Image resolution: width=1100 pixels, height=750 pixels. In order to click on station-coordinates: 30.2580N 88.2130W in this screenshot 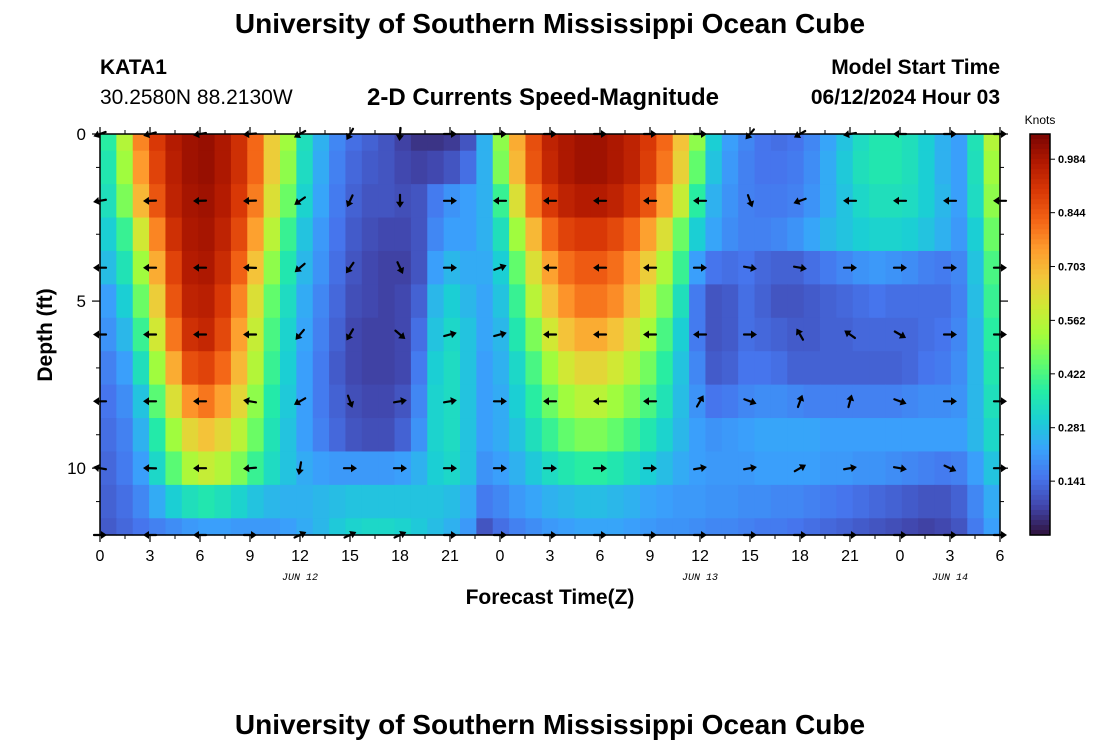, I will do `click(196, 97)`.